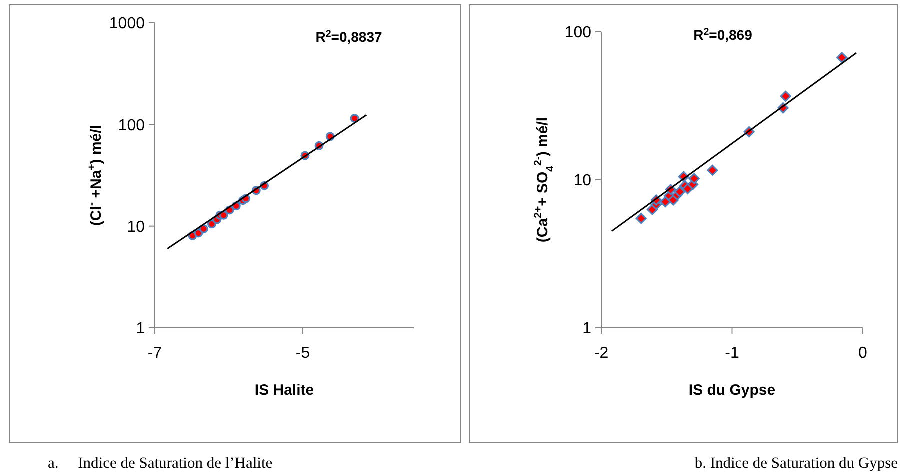 The height and width of the screenshot is (476, 907). What do you see at coordinates (127, 24) in the screenshot?
I see `y-tick-label: 1000` at bounding box center [127, 24].